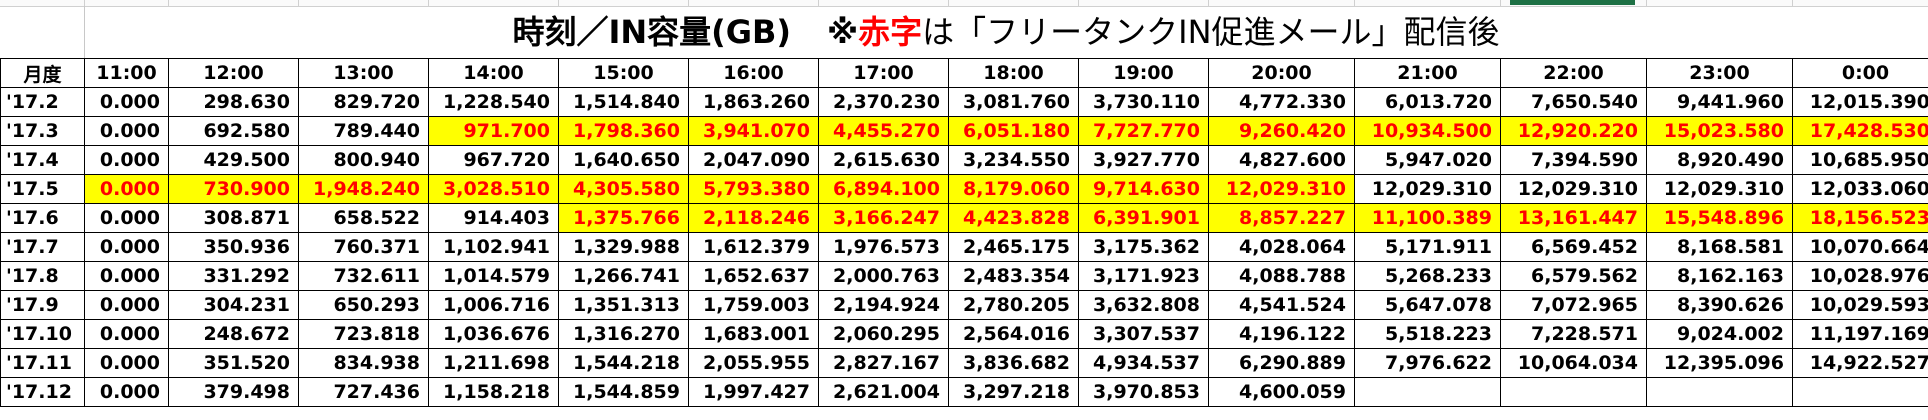 Image resolution: width=1928 pixels, height=420 pixels. Describe the element at coordinates (363, 363) in the screenshot. I see `value-cell: 834.938` at that location.